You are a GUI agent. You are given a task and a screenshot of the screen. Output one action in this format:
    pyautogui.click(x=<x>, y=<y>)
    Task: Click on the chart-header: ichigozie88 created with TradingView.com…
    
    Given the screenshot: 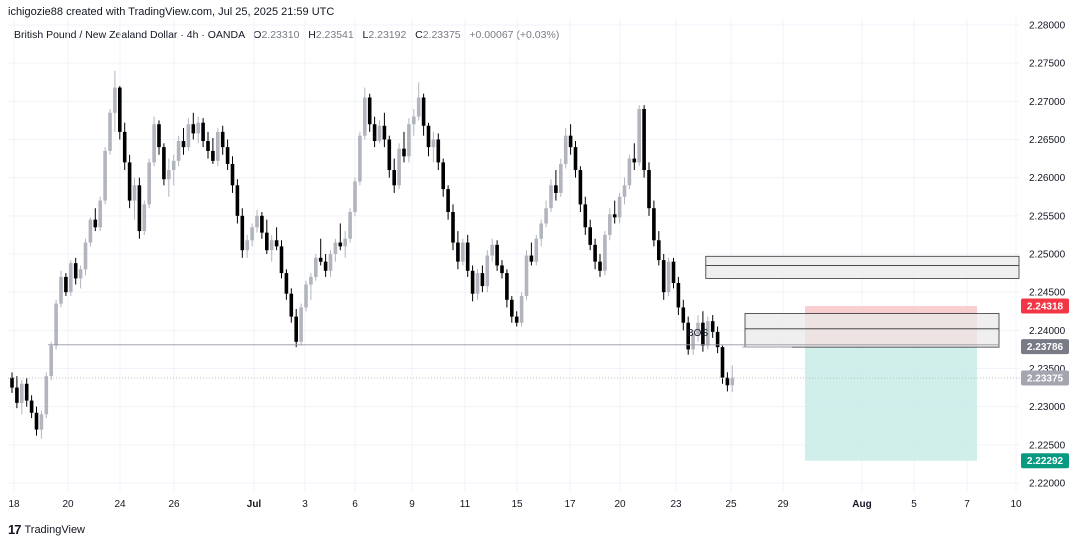 What is the action you would take?
    pyautogui.click(x=171, y=12)
    